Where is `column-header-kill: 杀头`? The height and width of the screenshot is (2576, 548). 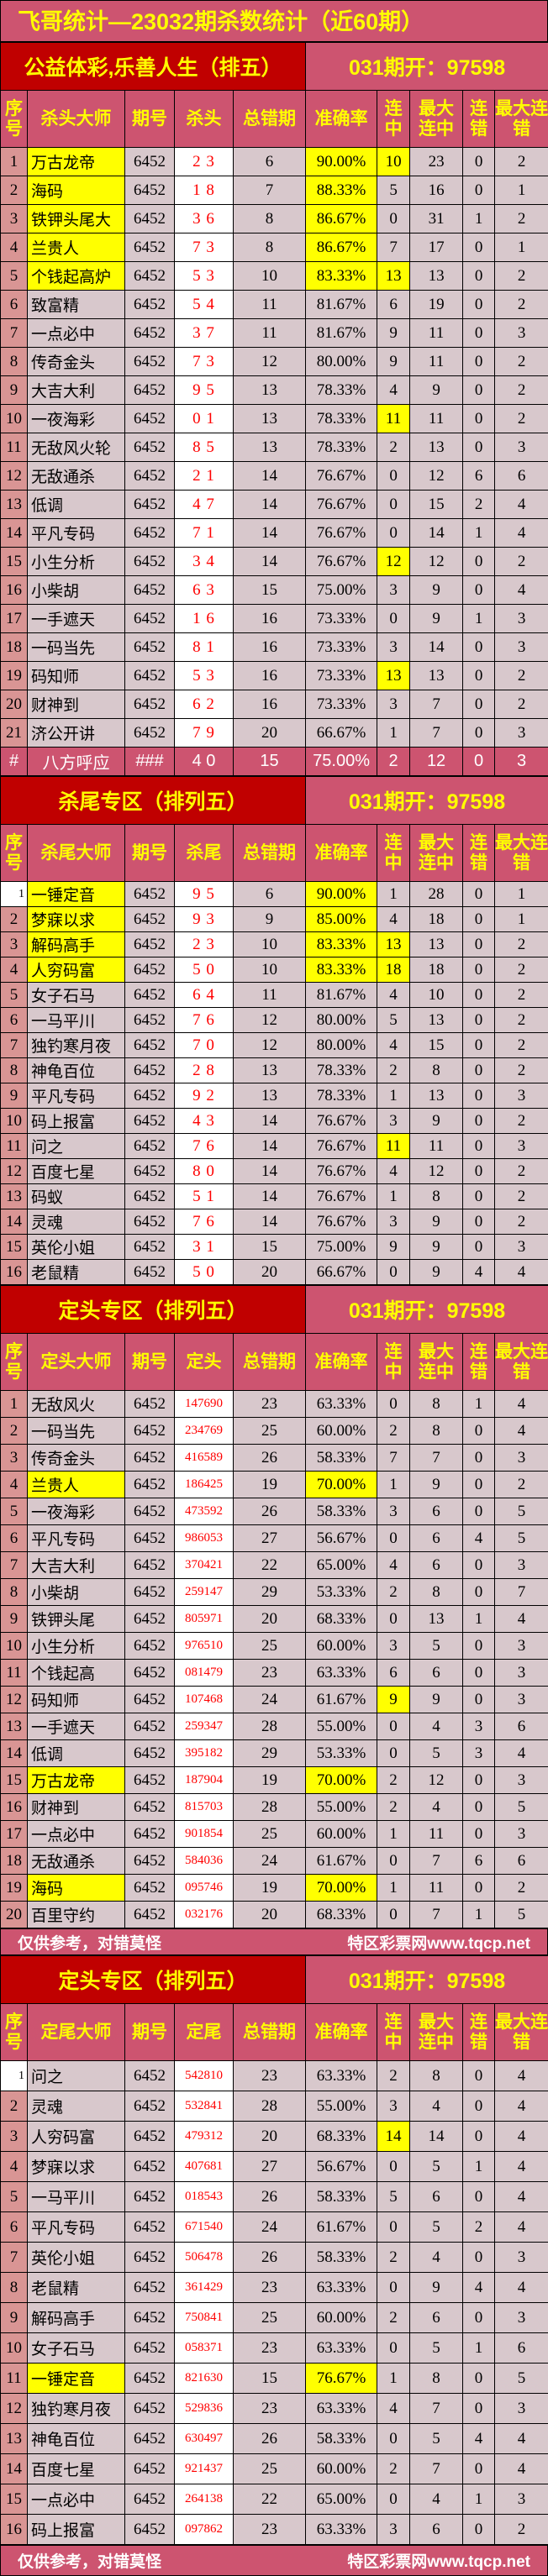
column-header-kill: 杀头 is located at coordinates (205, 119).